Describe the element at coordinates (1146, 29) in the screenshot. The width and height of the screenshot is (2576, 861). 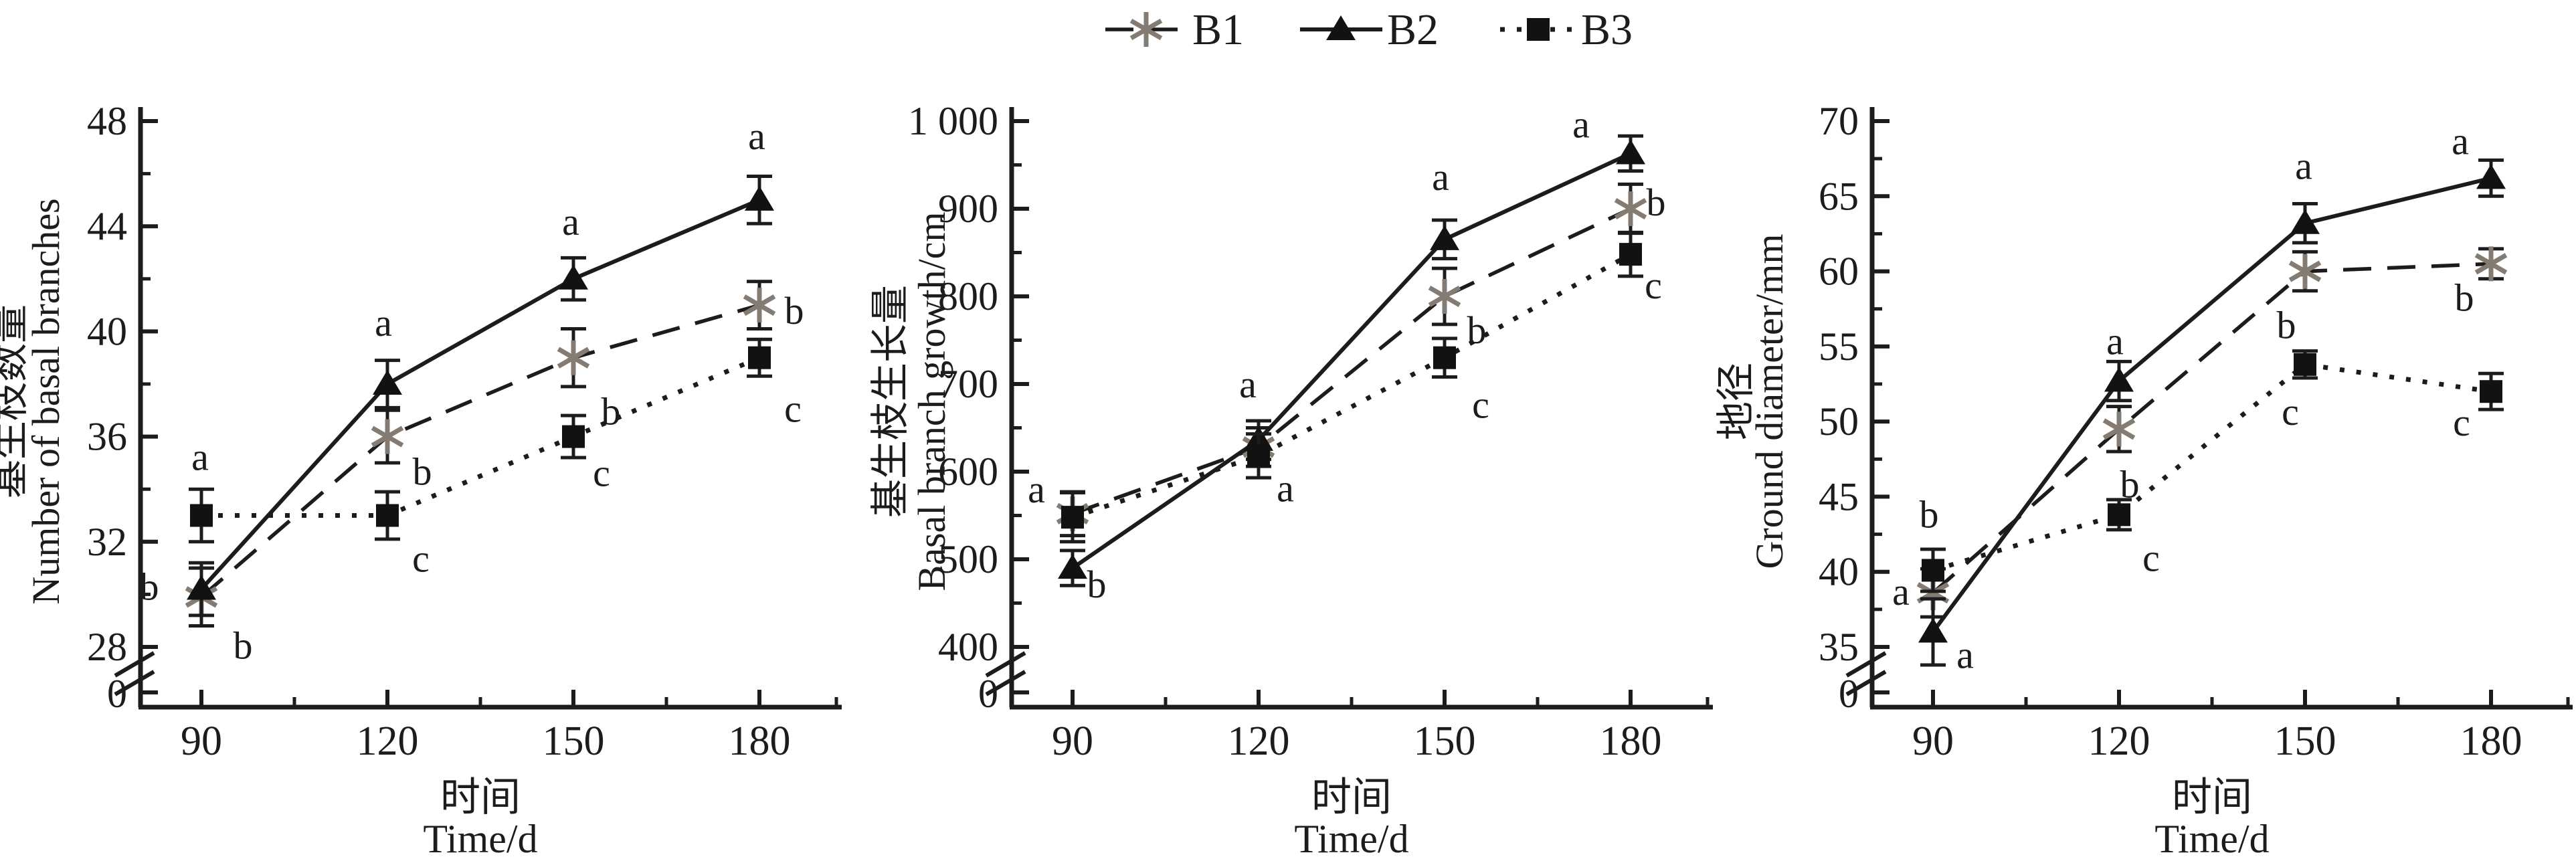
I see `legend-B1-marker-icon` at that location.